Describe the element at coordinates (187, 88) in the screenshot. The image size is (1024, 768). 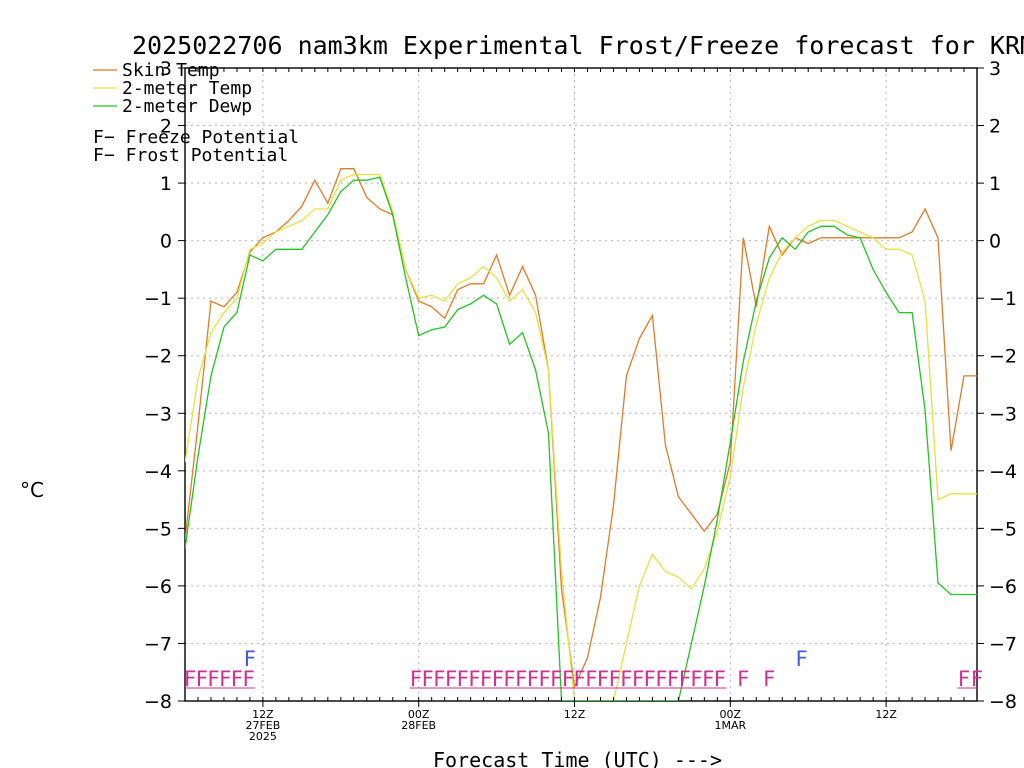
I see `legend-label: 2-meter Temp` at that location.